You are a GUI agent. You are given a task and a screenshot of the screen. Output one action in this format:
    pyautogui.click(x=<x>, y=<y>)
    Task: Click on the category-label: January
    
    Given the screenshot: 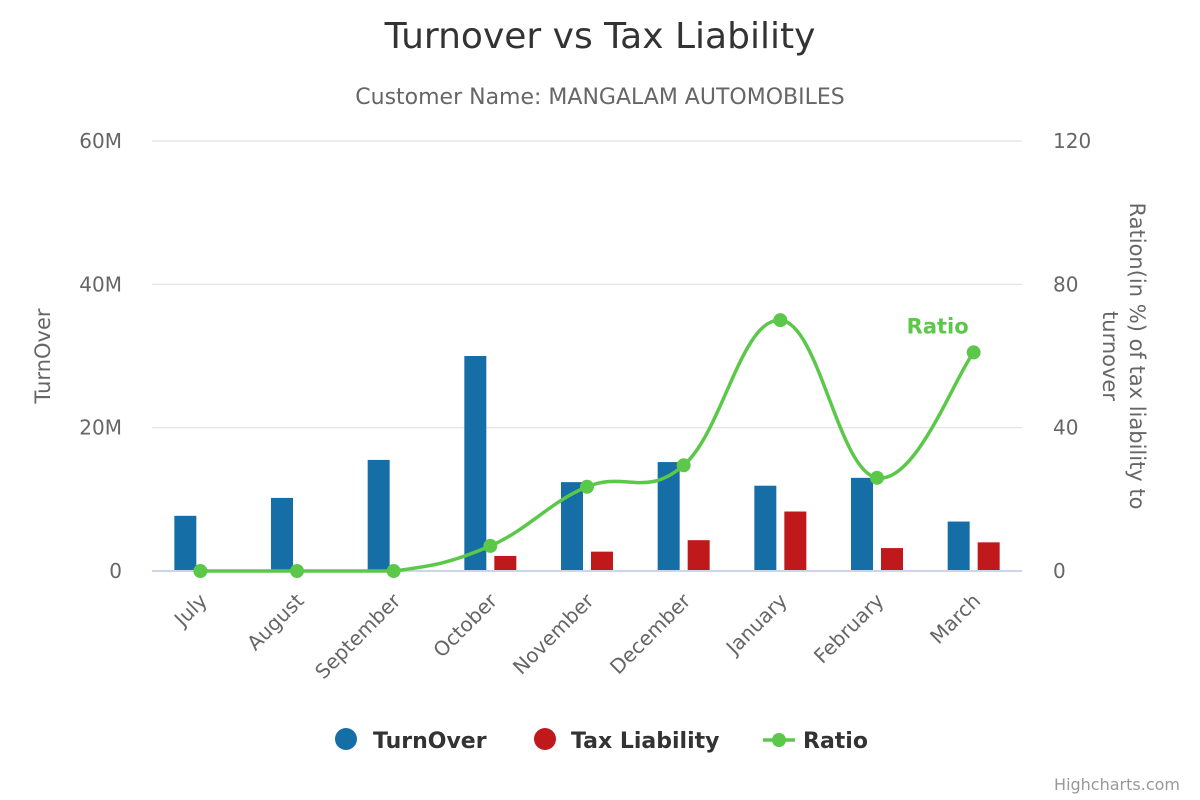 What is the action you would take?
    pyautogui.click(x=756, y=624)
    